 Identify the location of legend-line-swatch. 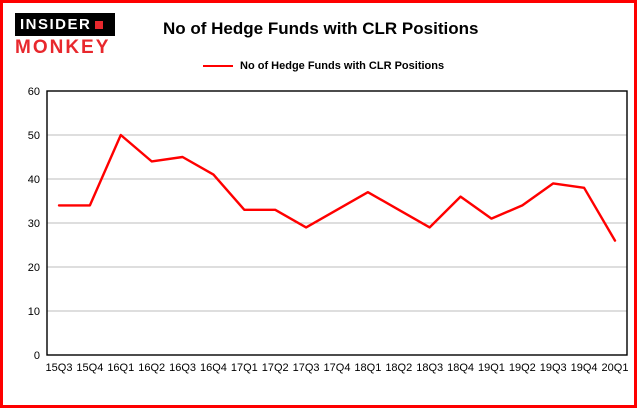
(218, 66).